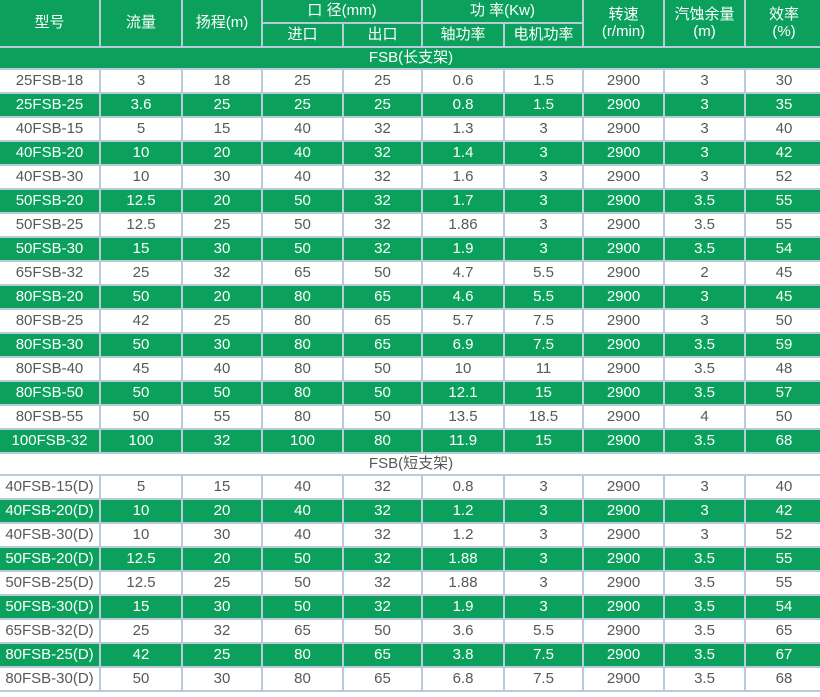 The width and height of the screenshot is (820, 697). Describe the element at coordinates (782, 607) in the screenshot. I see `cell-efficiency: 54` at that location.